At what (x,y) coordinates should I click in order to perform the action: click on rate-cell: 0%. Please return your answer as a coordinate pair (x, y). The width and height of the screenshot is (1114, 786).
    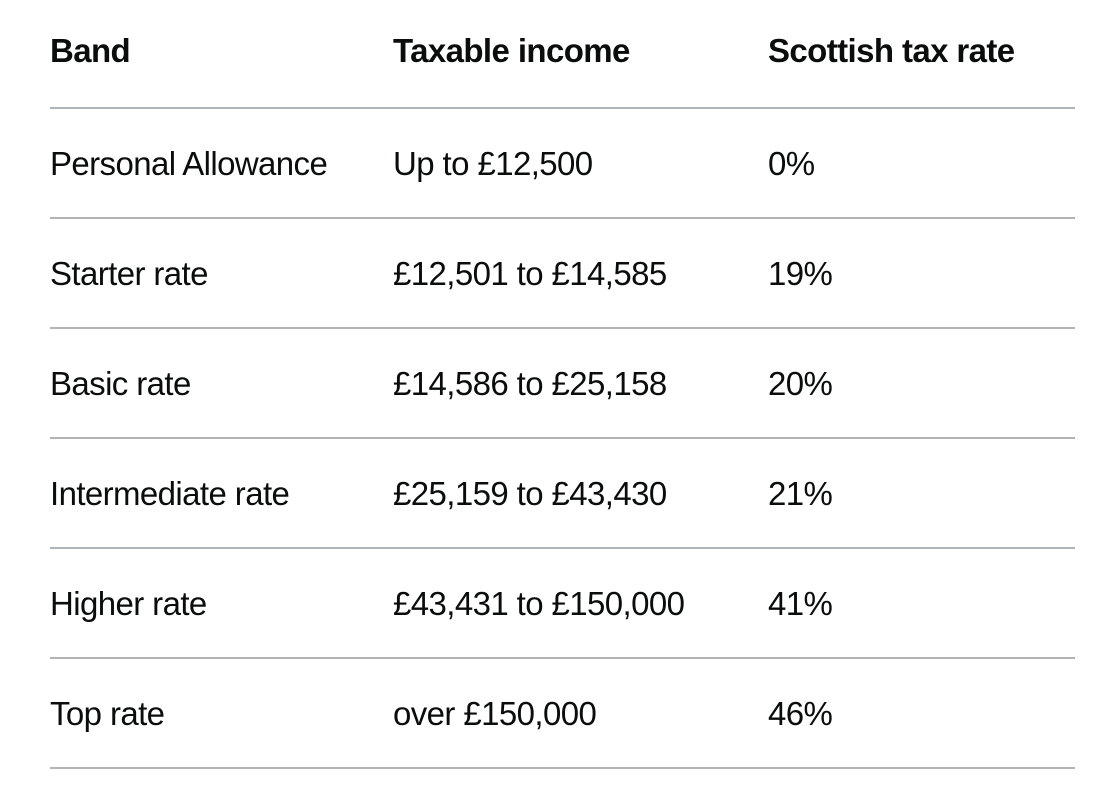
    Looking at the image, I should click on (791, 163).